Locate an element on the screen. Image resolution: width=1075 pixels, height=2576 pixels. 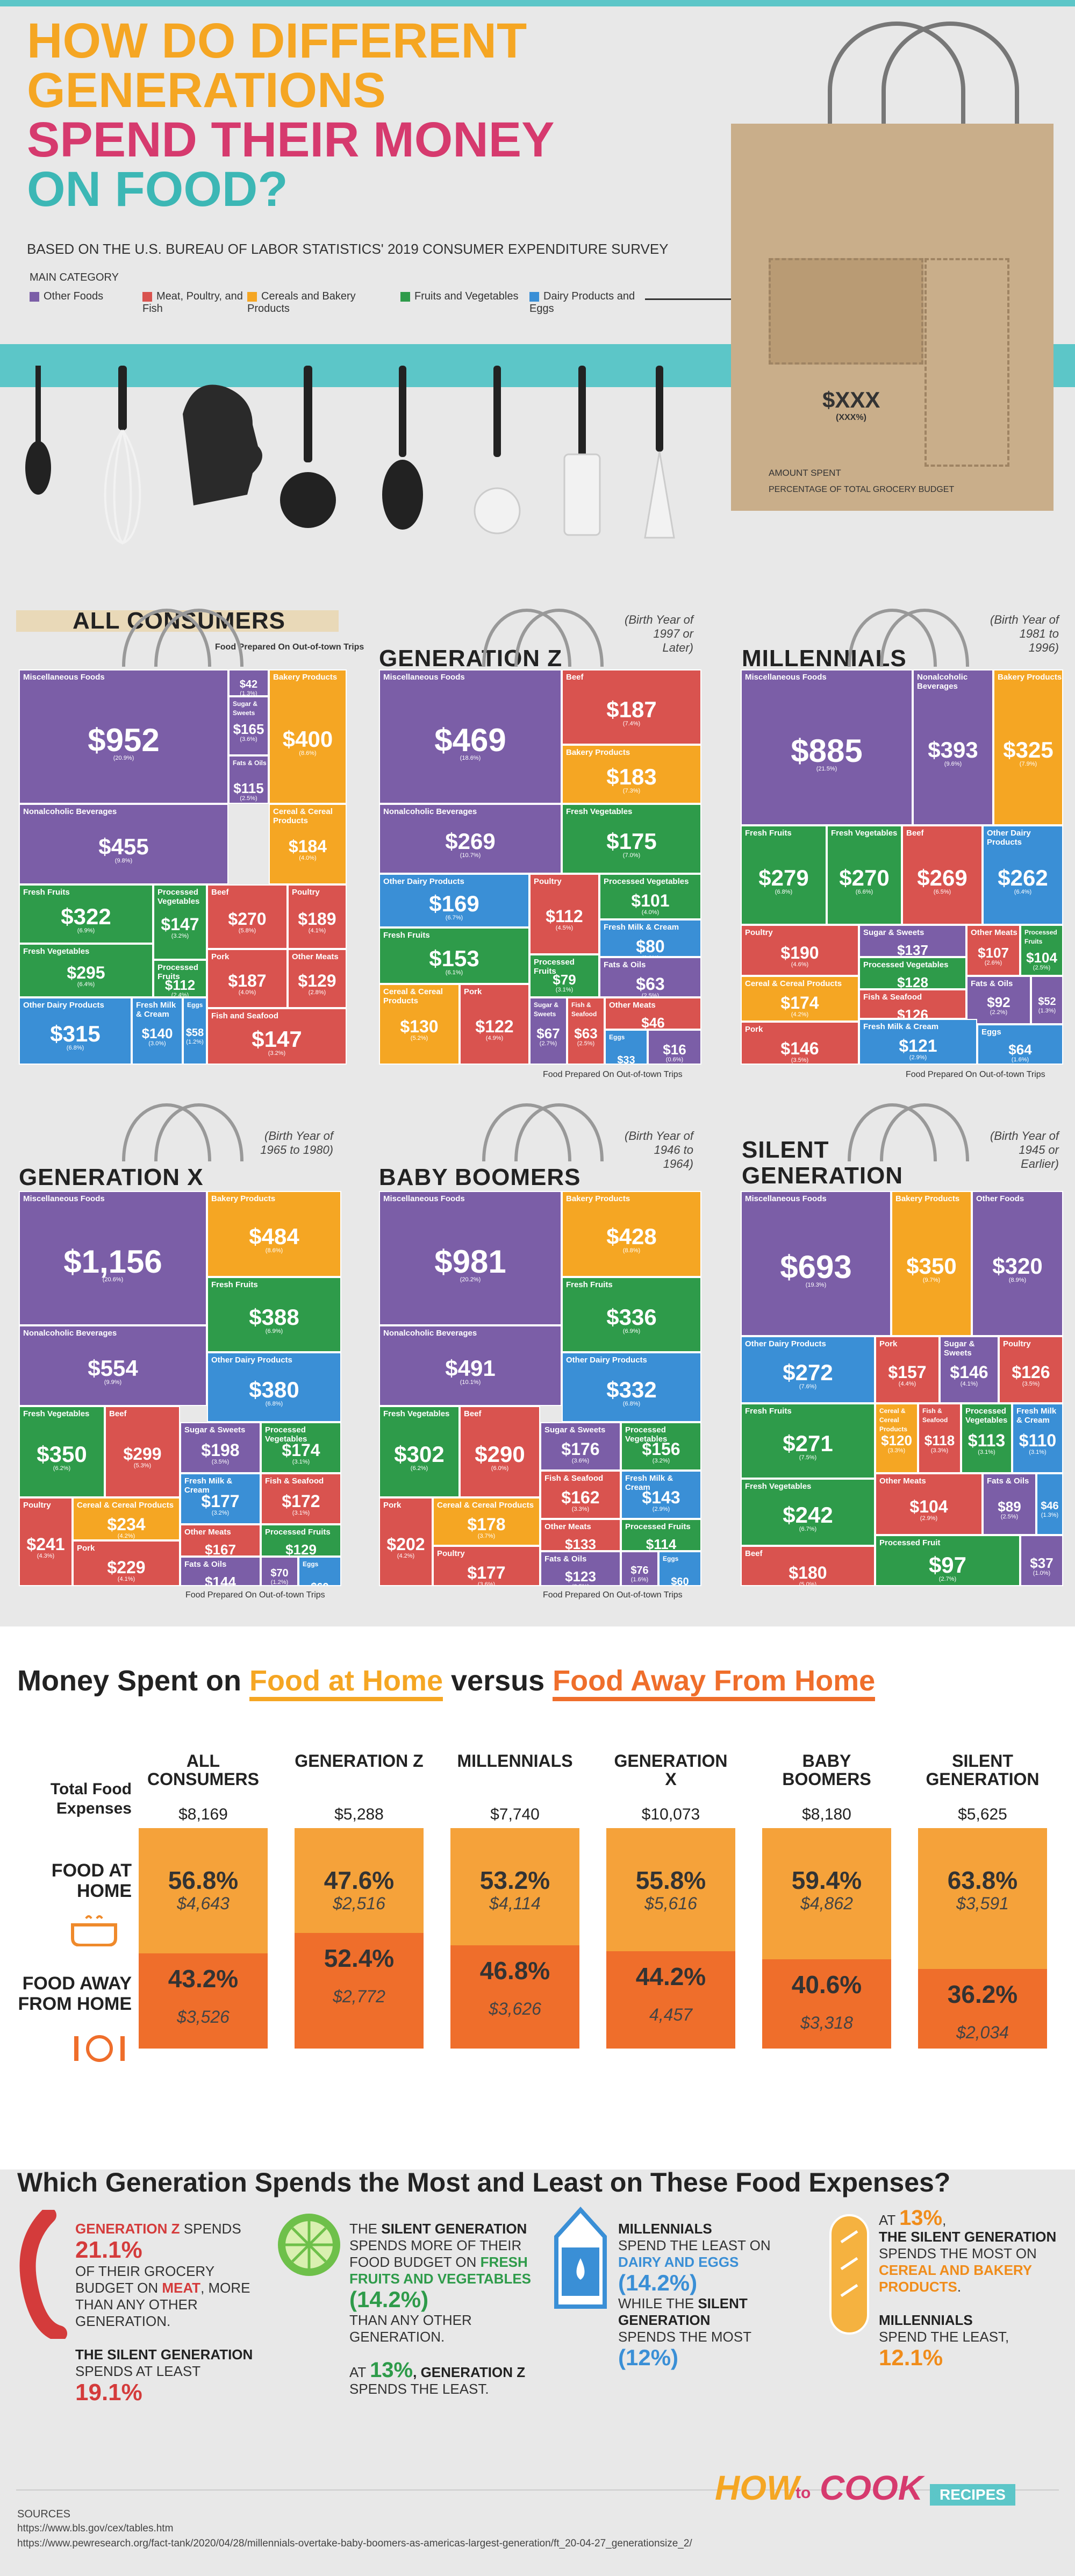
treemap-cell-value: $428 is located at coordinates (631, 1236).